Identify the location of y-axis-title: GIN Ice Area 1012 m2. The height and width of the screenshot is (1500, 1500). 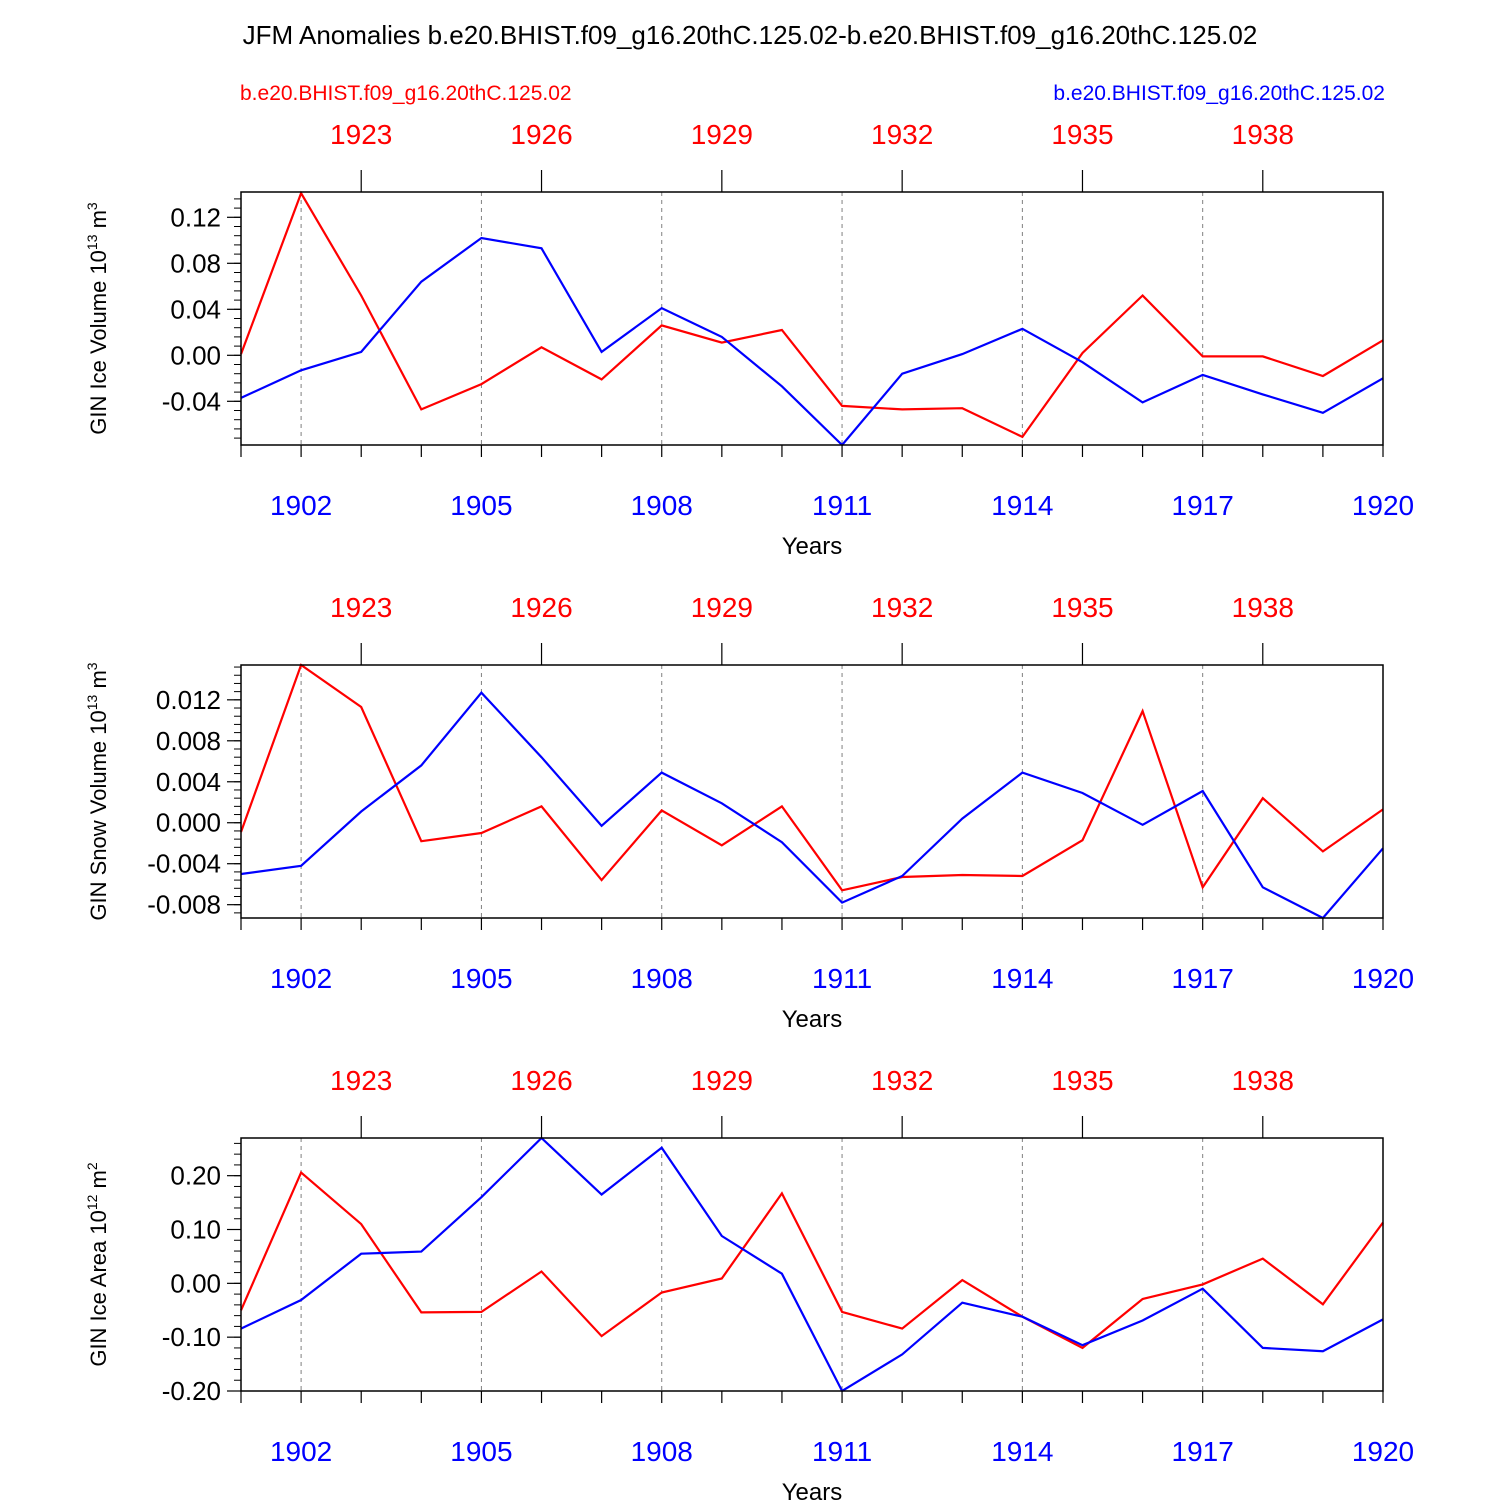
(97, 1264).